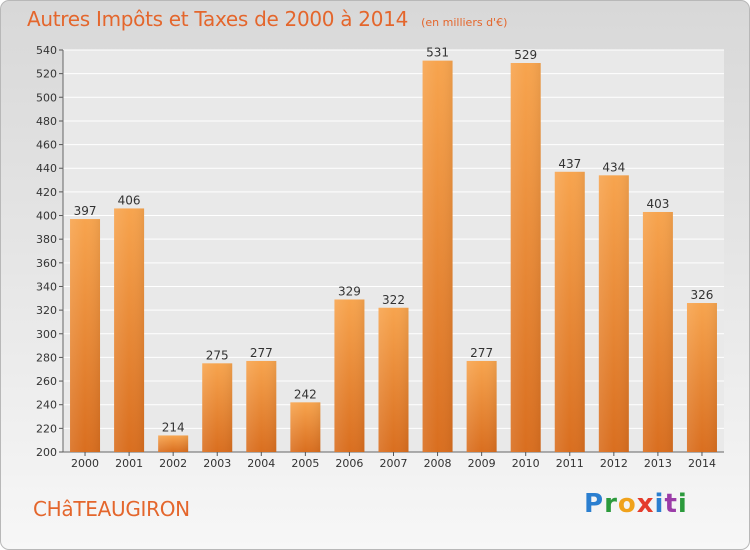 This screenshot has height=550, width=750. What do you see at coordinates (46, 216) in the screenshot?
I see `y-tick-label: 400` at bounding box center [46, 216].